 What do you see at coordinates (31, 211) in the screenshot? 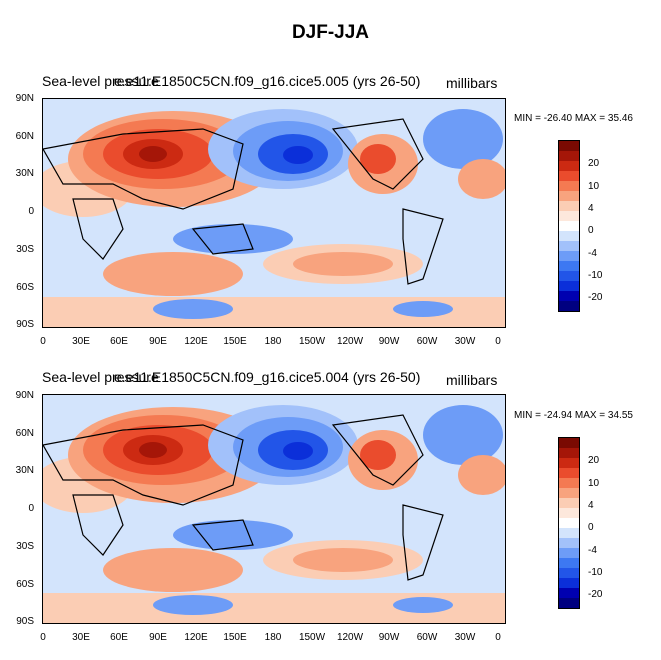
I see `lat-label: 0` at bounding box center [31, 211].